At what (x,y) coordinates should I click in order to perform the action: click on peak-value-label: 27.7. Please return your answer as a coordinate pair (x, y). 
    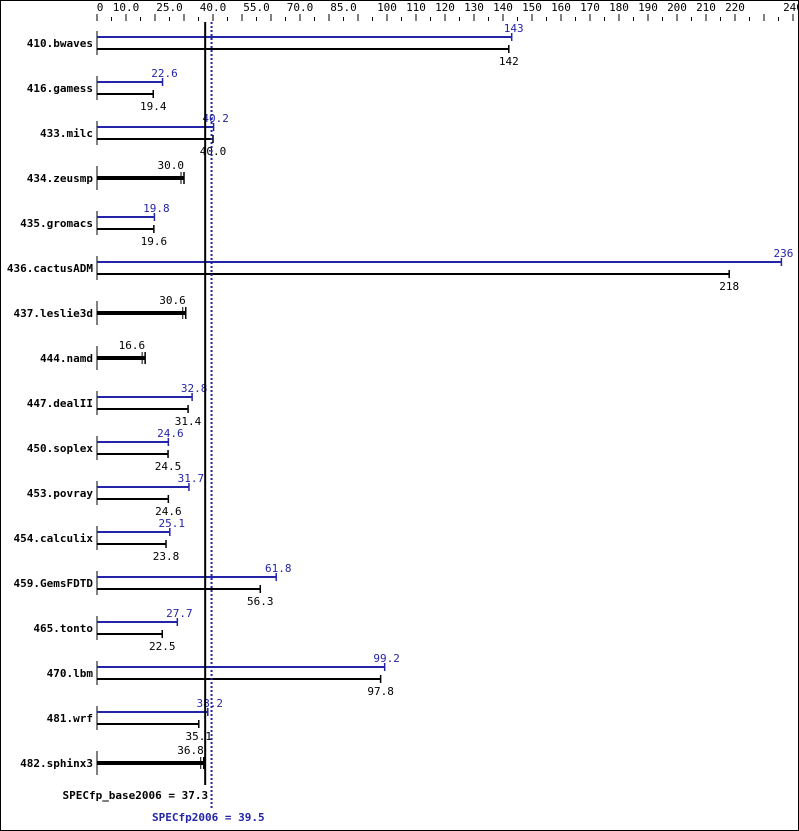
    Looking at the image, I should click on (179, 613).